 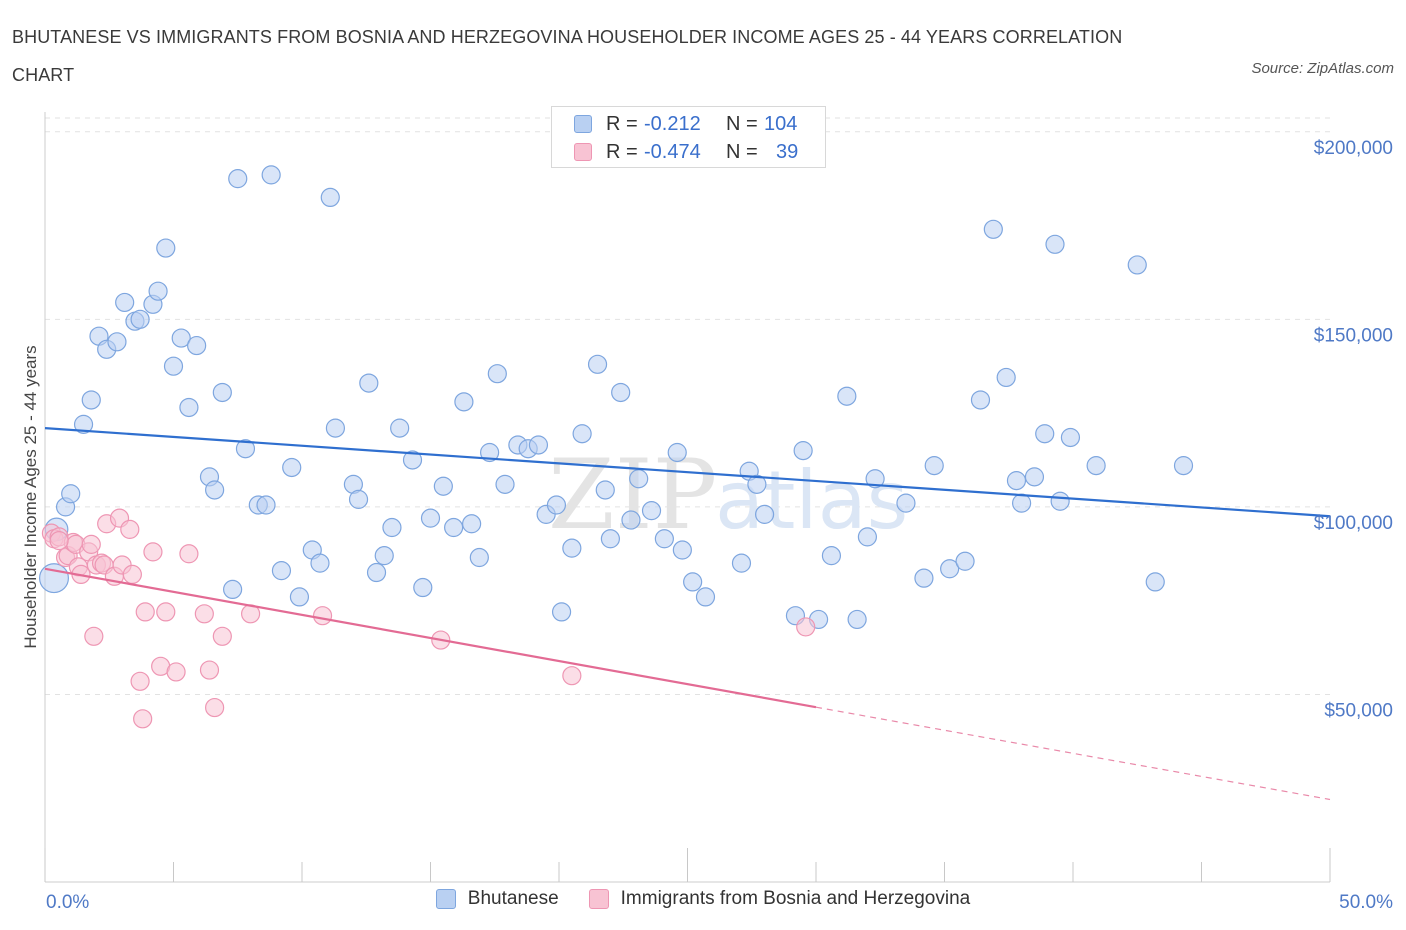 What do you see at coordinates (779, 899) in the screenshot?
I see `legend-item-bosnia: Immigrants from Bosnia and Herzegovina` at bounding box center [779, 899].